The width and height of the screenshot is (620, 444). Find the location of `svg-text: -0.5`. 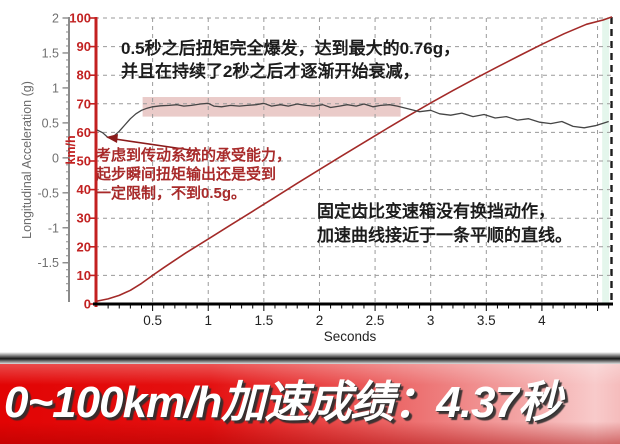

svg-text: -0.5 is located at coordinates (48, 193).